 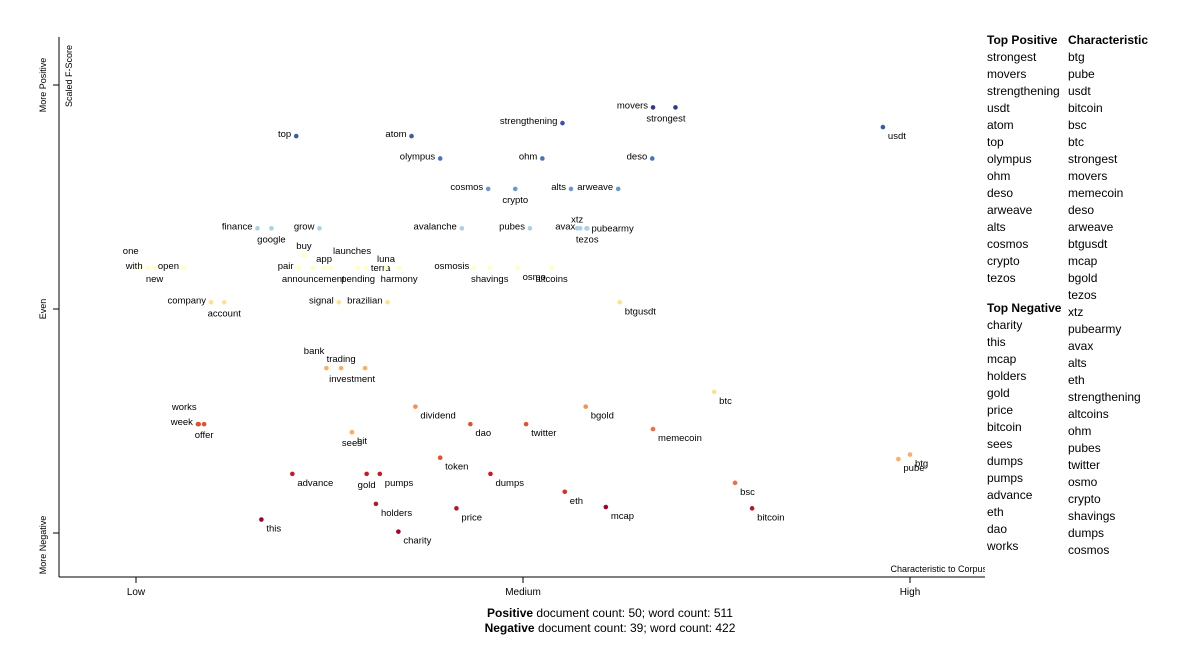 What do you see at coordinates (1003, 261) in the screenshot?
I see `top-positive-item: crypto` at bounding box center [1003, 261].